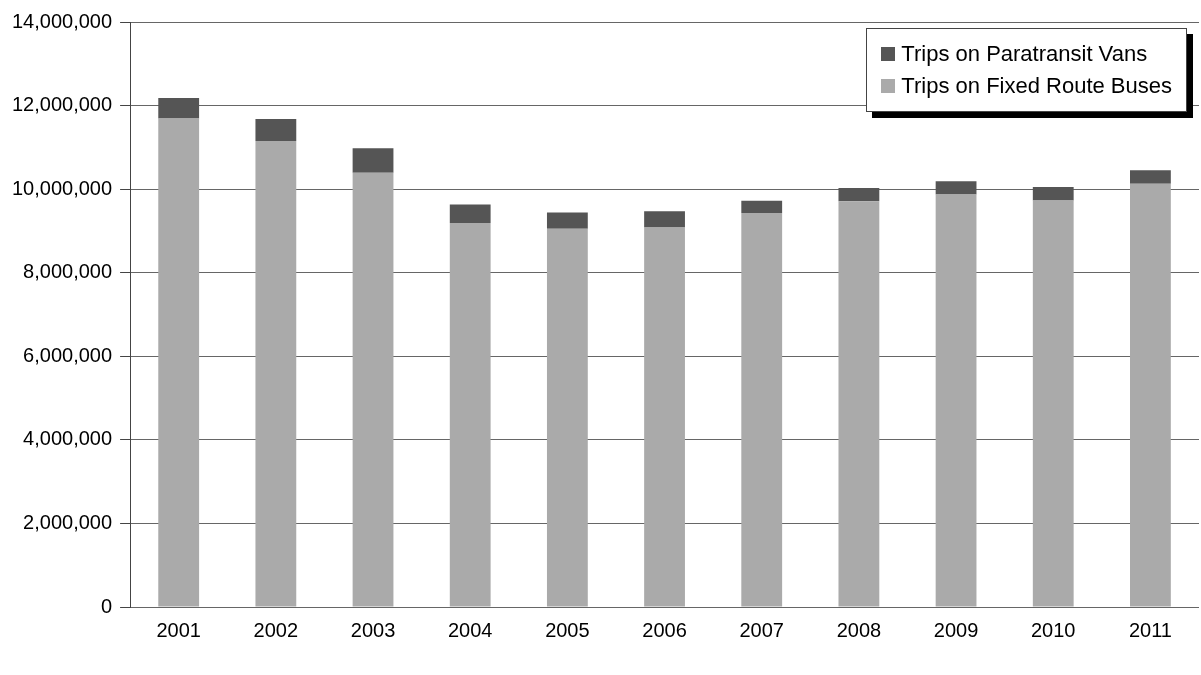  Describe the element at coordinates (664, 629) in the screenshot. I see `x-tick-label: 2006` at that location.